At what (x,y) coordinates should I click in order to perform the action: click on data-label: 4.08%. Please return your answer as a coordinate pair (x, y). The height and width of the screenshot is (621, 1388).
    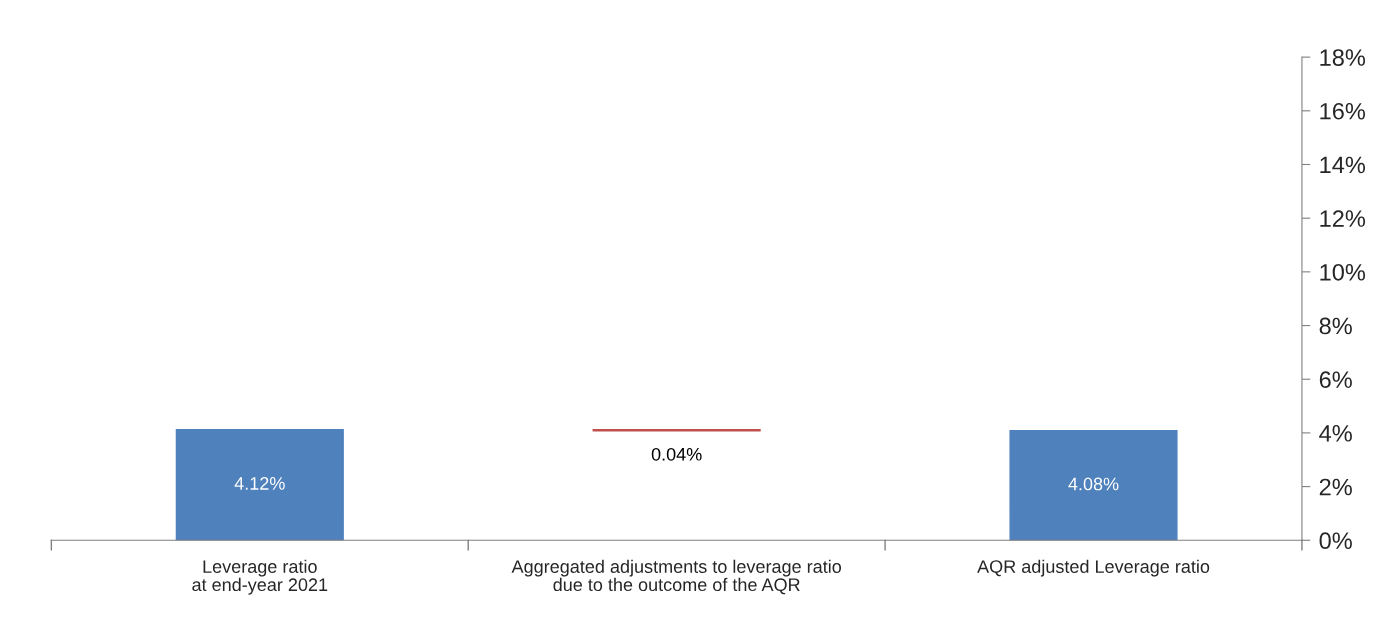
    Looking at the image, I should click on (1093, 484).